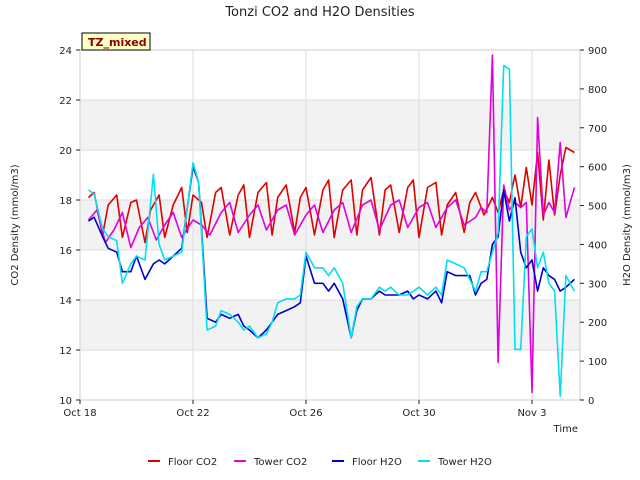 This screenshot has width=640, height=480. What do you see at coordinates (65, 51) in the screenshot?
I see `left-axis-tick-label: 24` at bounding box center [65, 51].